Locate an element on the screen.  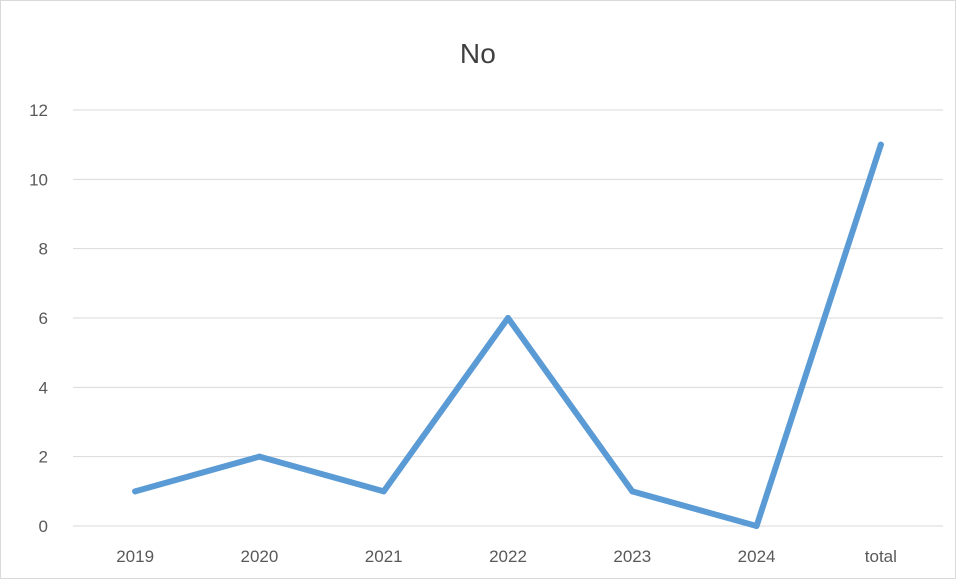
x-tick-label: 2024 is located at coordinates (757, 556).